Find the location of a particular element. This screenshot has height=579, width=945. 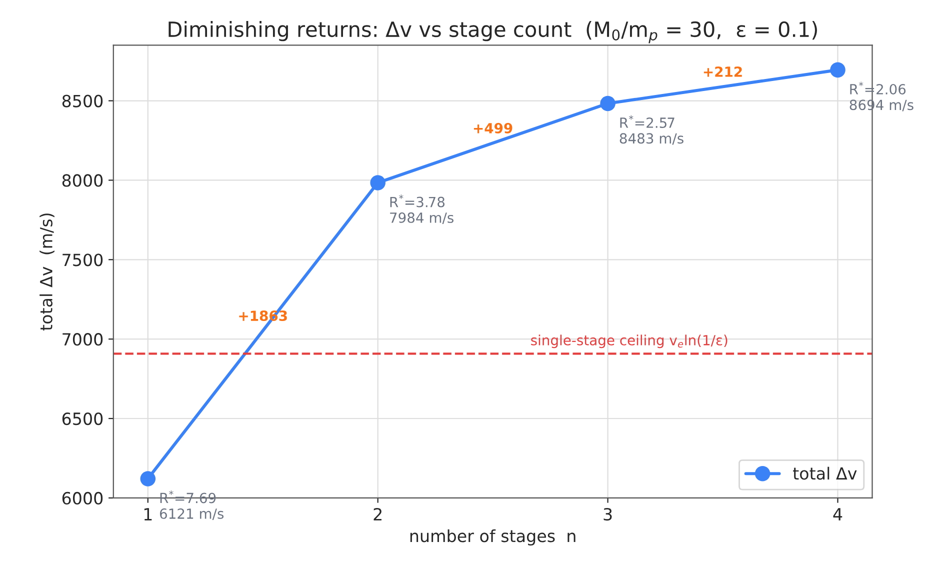

chart-title: Diminishing returns: Δv vs stage count (M$_{0}$/m$_{p}$ = 30, ε = 0.1) is located at coordinates (492, 32).